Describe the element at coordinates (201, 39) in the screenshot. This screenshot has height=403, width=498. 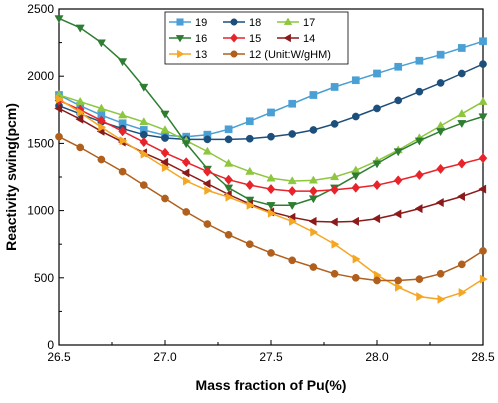
I see `legend-label: 16` at that location.